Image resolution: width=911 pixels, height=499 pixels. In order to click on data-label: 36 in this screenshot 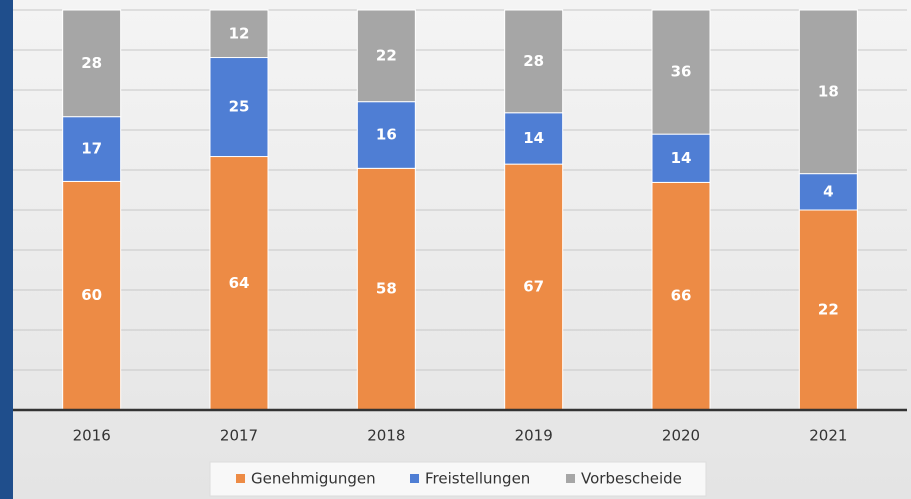, I will do `click(681, 72)`.